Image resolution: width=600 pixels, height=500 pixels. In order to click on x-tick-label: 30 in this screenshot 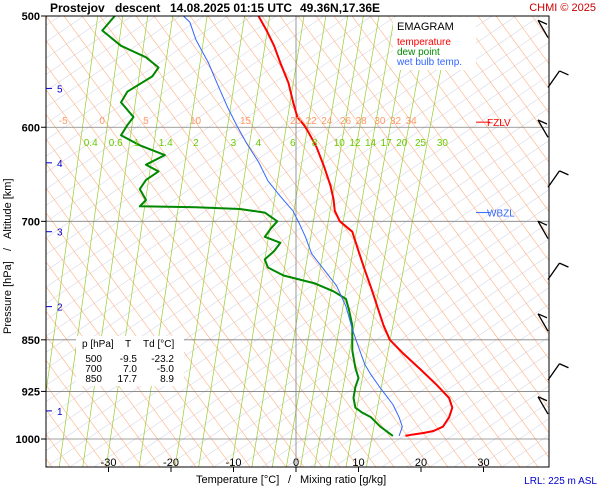, I will do `click(483, 463)`.